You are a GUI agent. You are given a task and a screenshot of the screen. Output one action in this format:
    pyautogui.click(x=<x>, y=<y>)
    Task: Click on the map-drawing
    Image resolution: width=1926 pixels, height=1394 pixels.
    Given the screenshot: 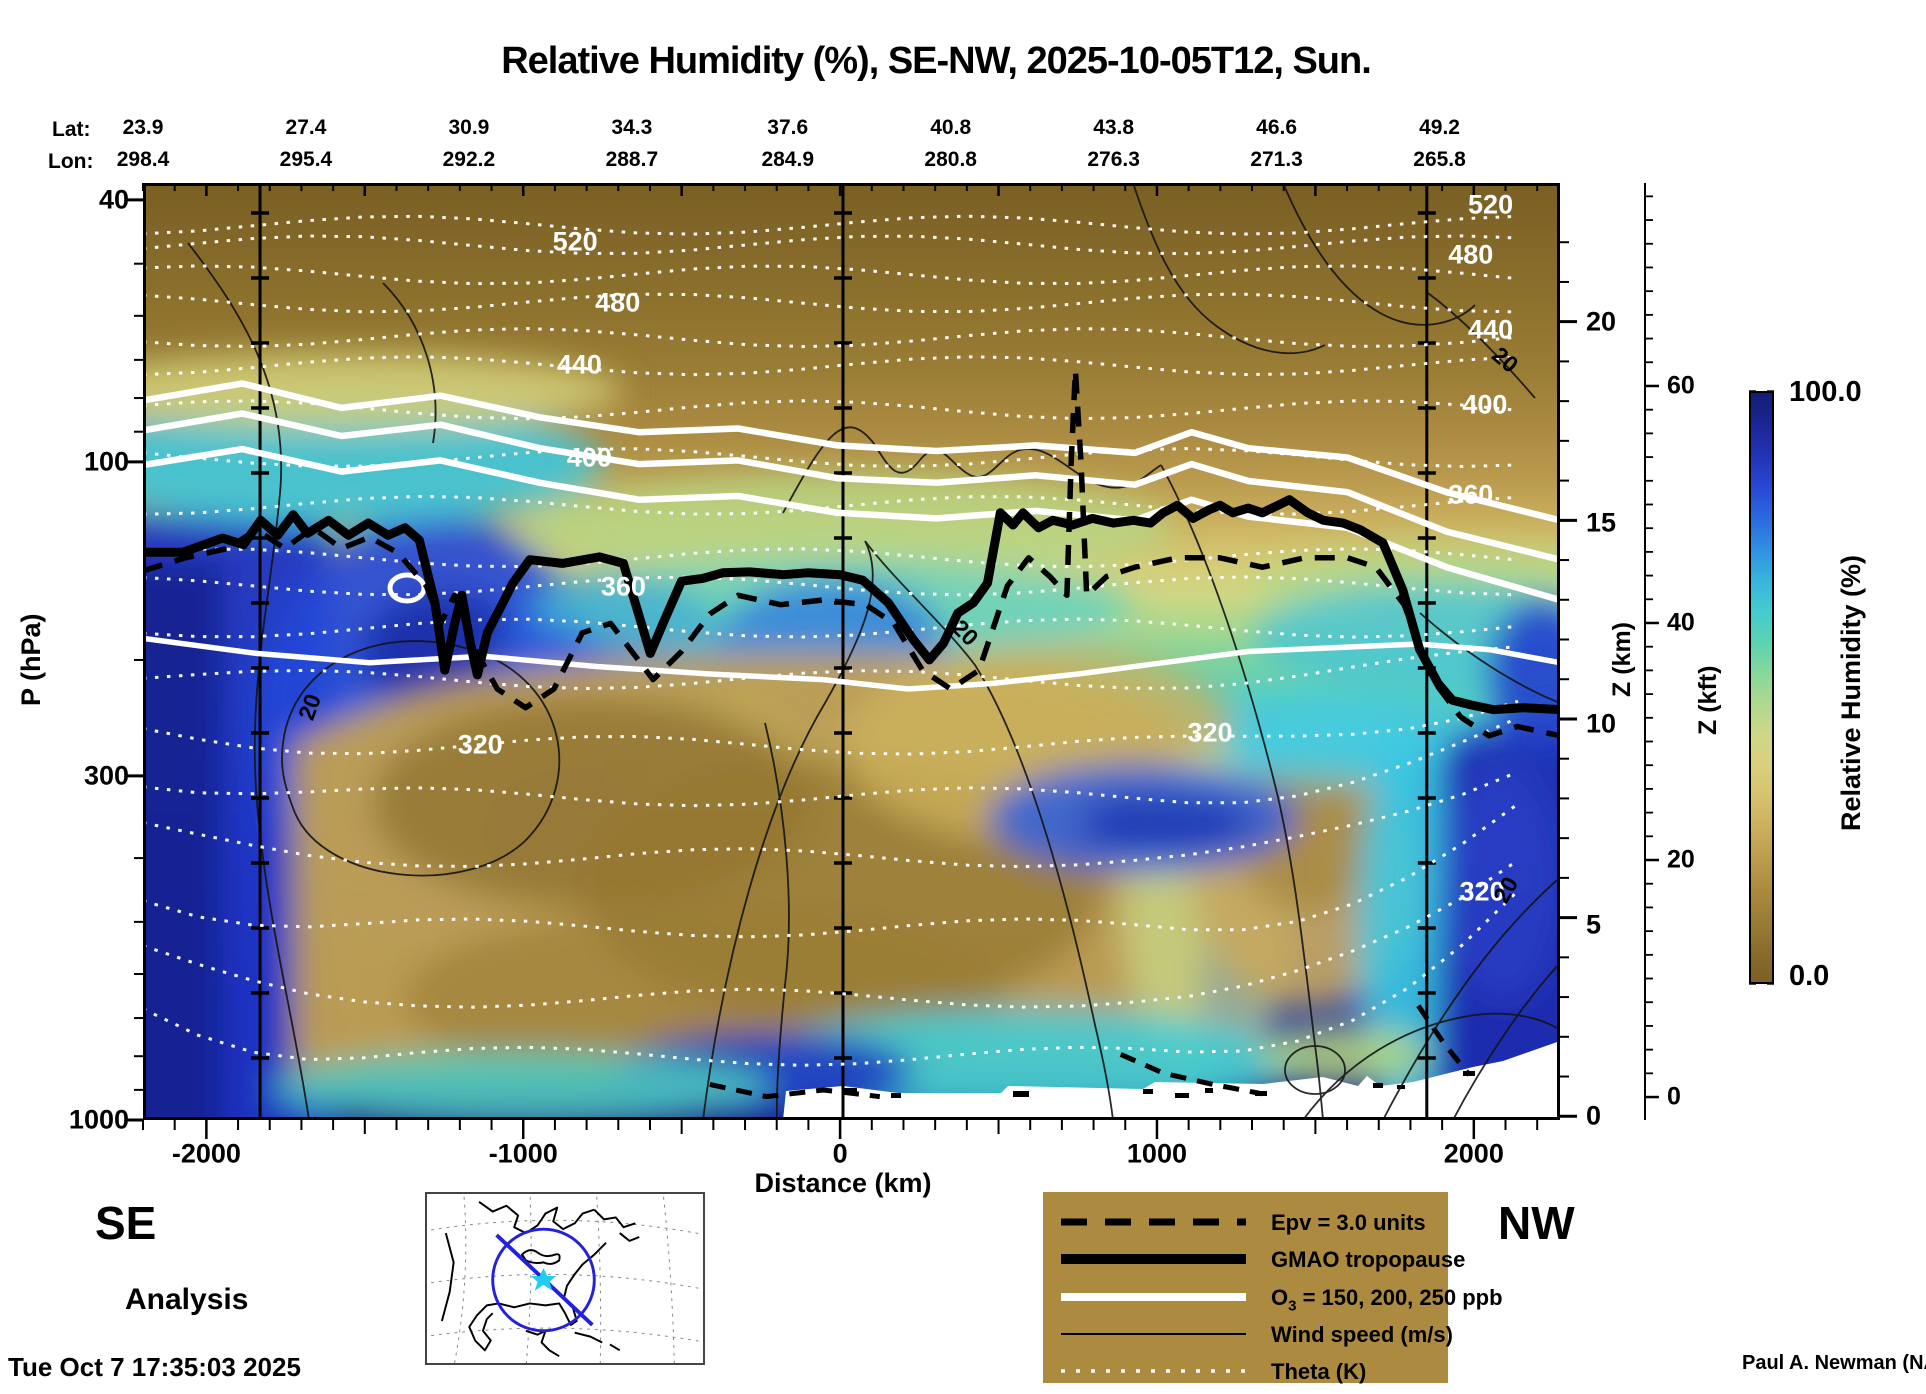 What is the action you would take?
    pyautogui.click(x=565, y=1278)
    